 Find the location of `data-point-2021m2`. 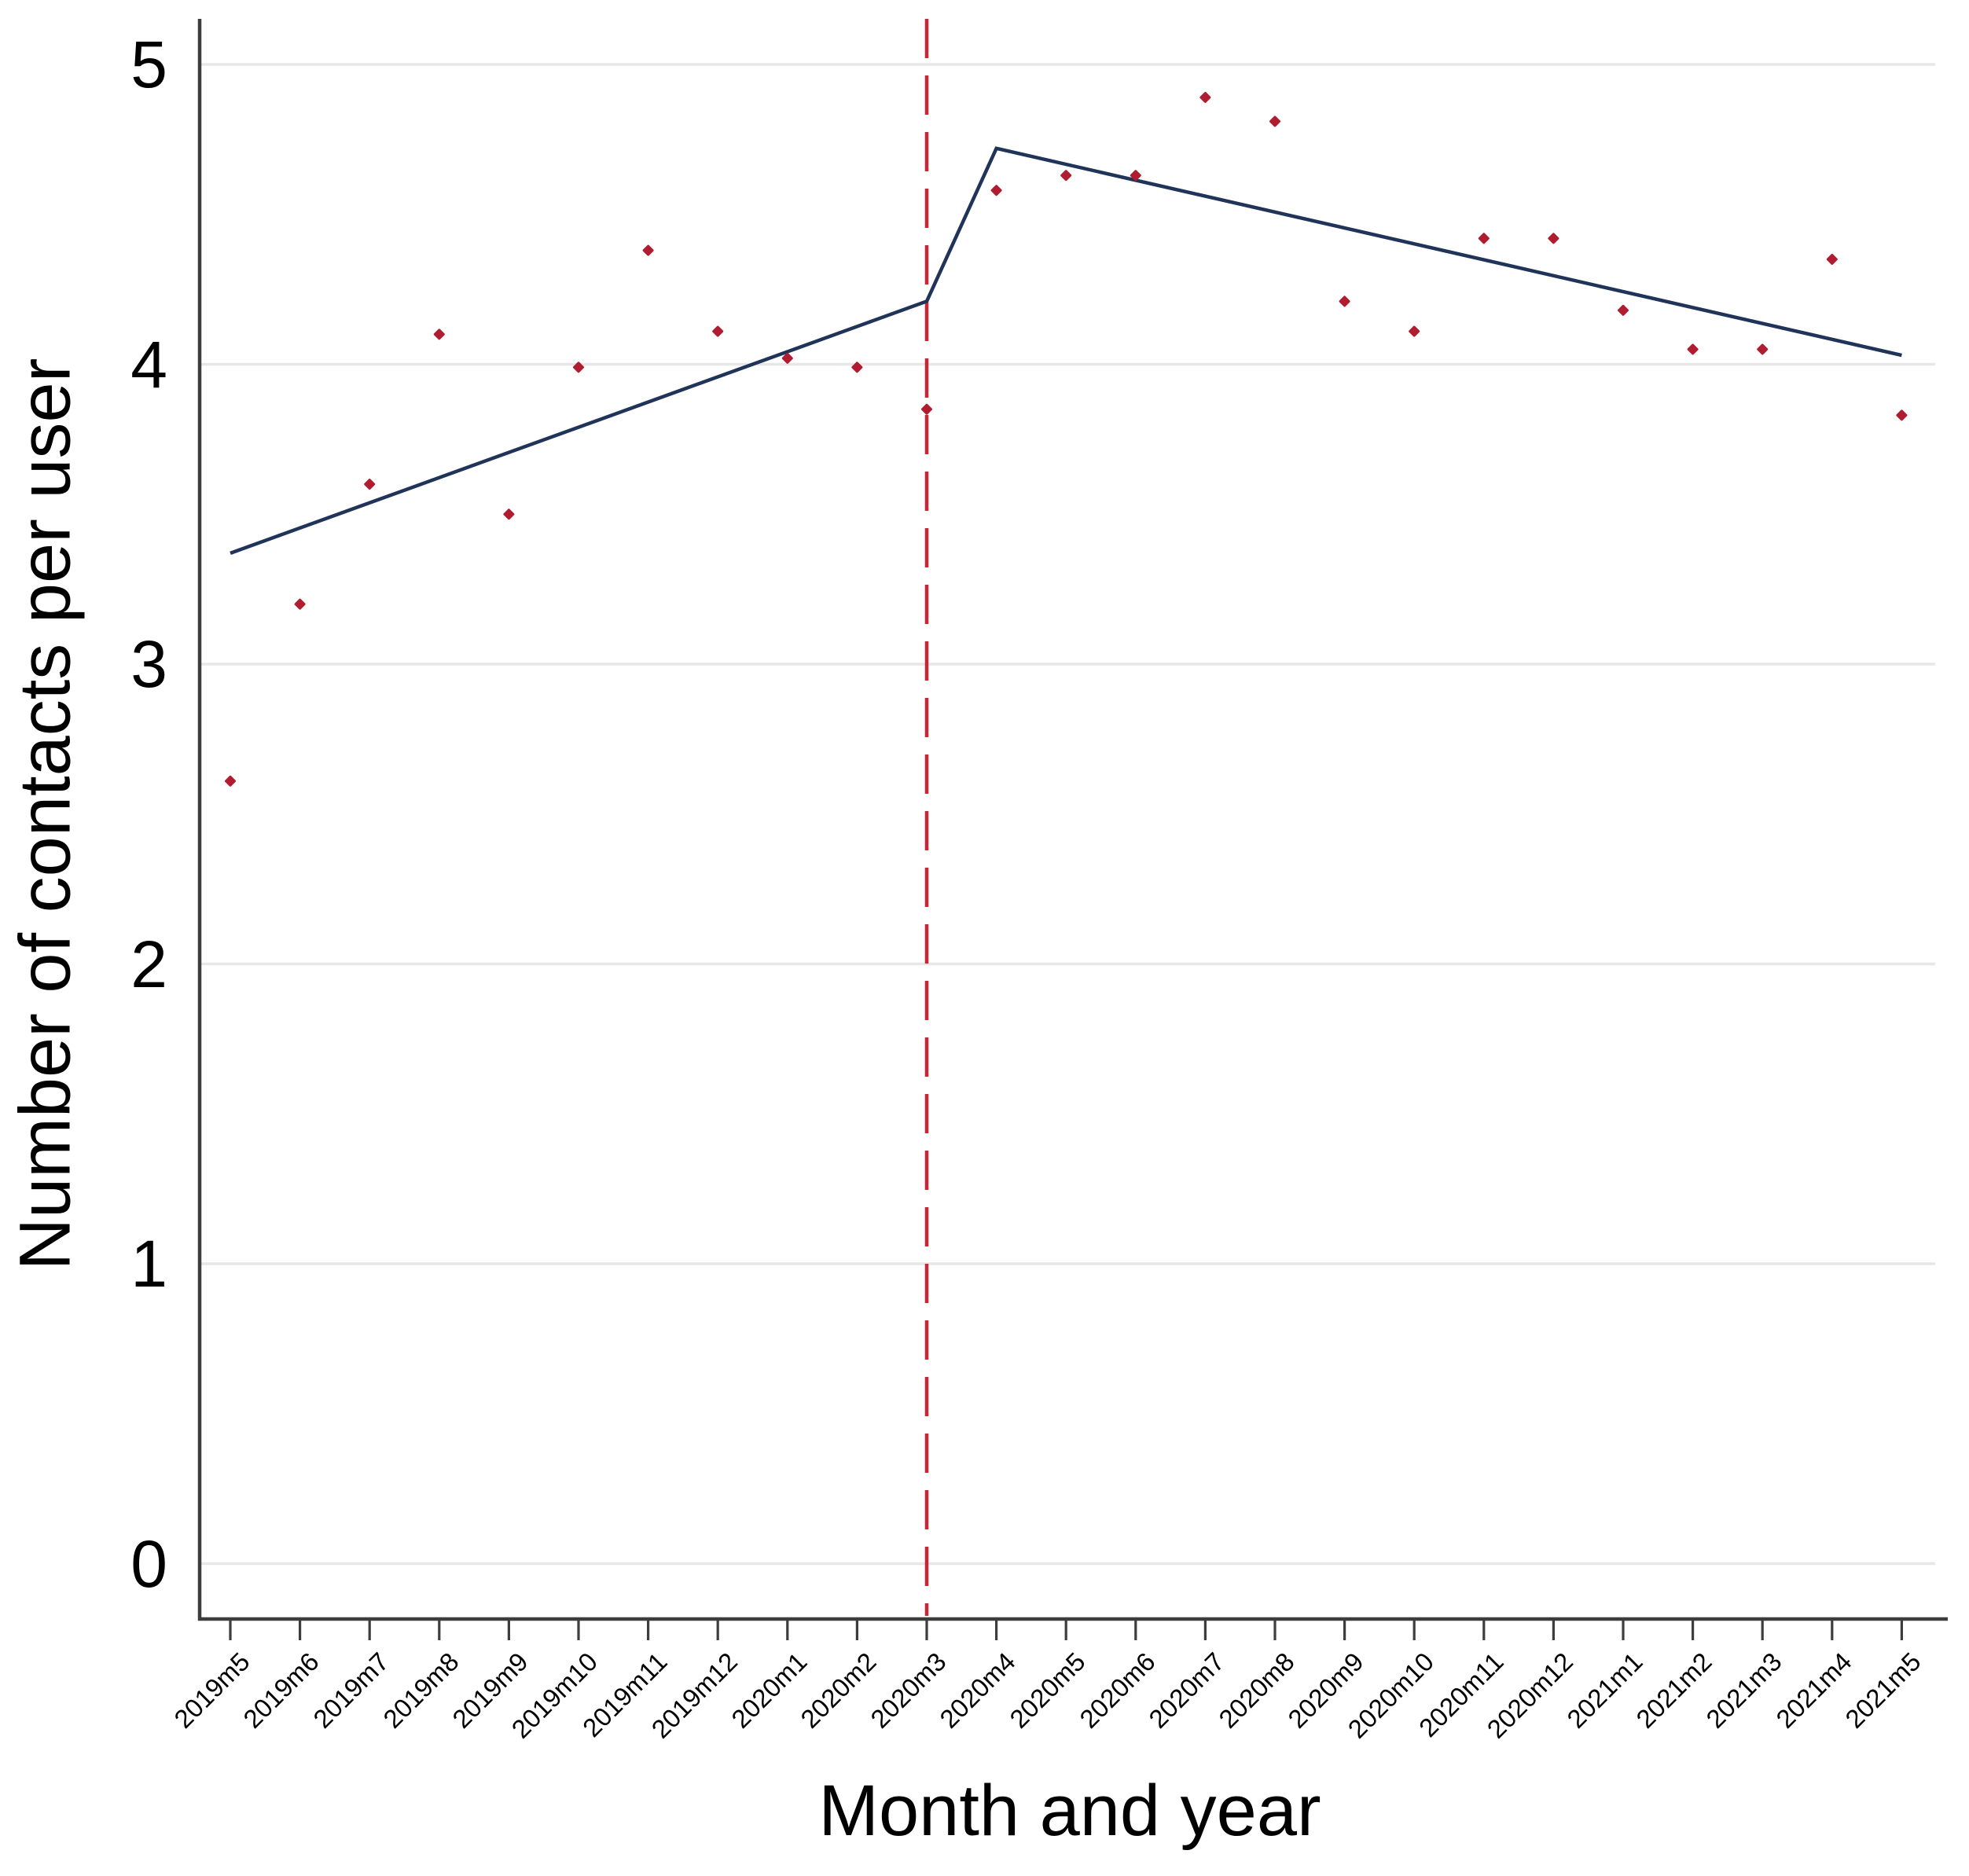

data-point-2021m2 is located at coordinates (1693, 349).